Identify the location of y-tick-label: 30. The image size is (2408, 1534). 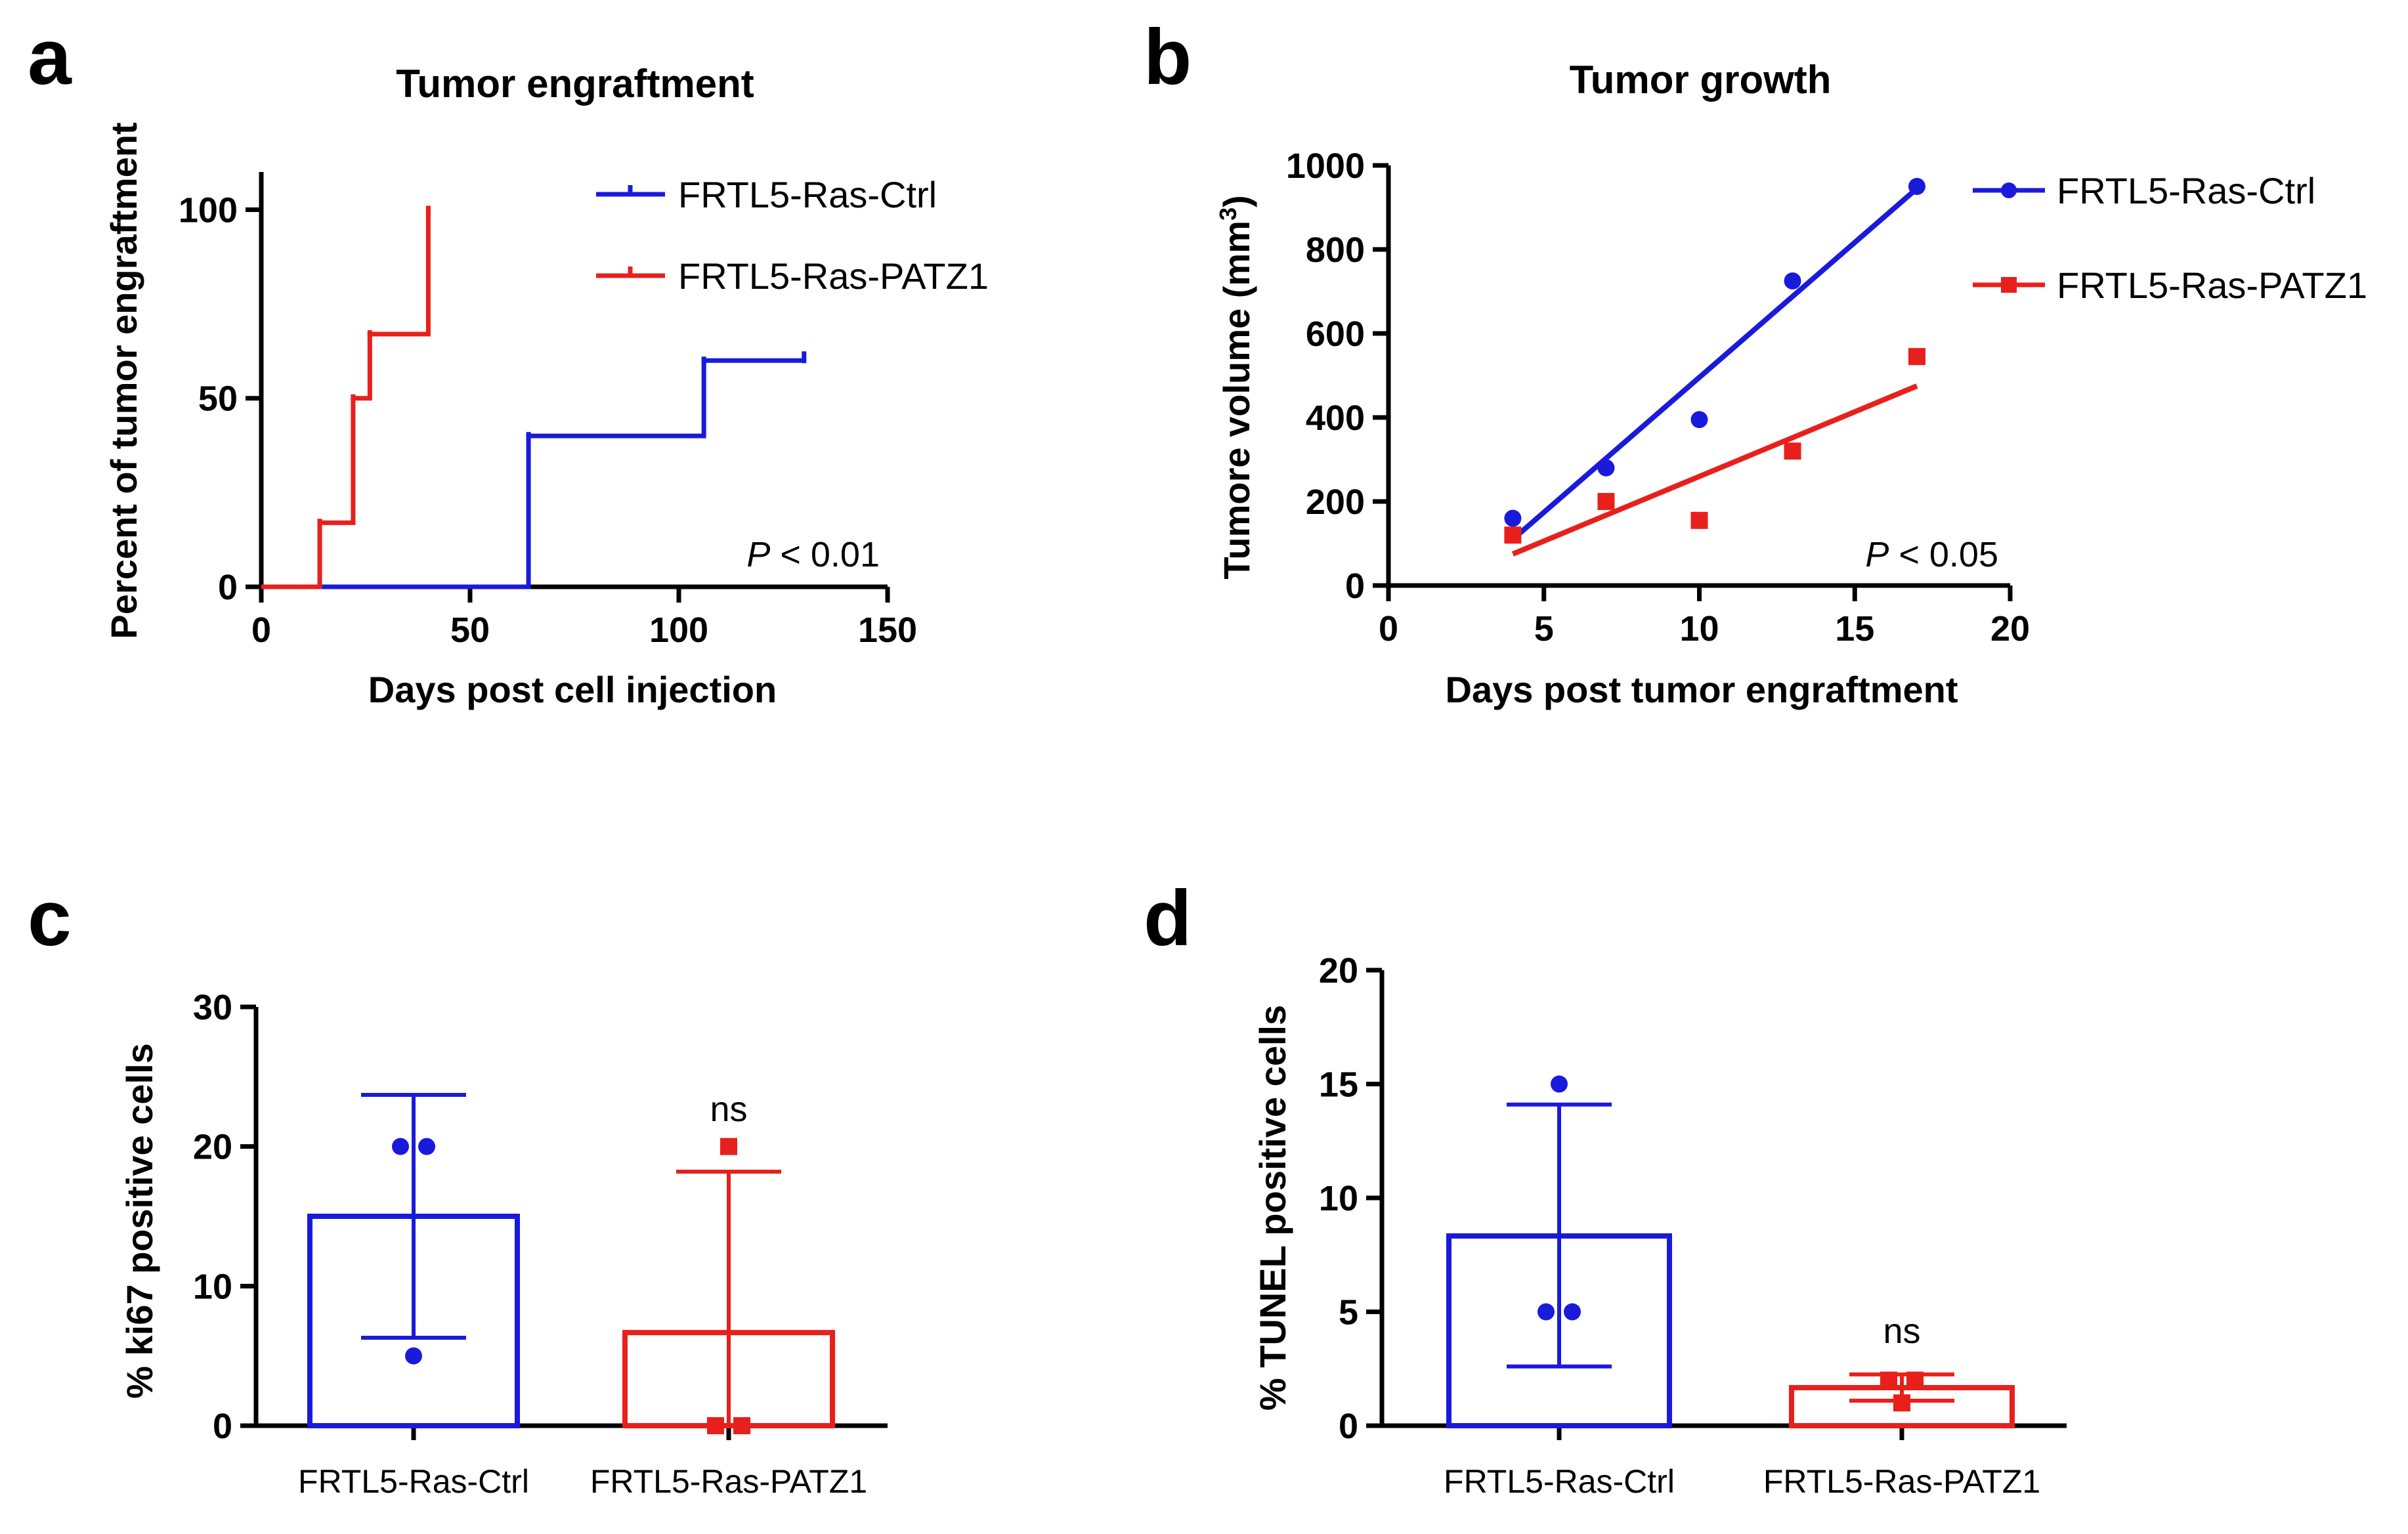
(212, 1007).